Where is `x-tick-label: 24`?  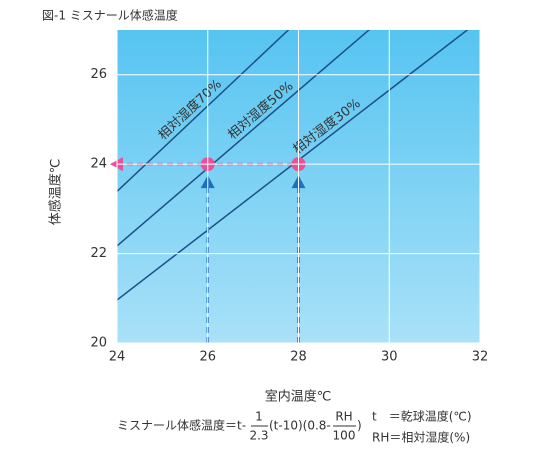
x-tick-label: 24 is located at coordinates (117, 357).